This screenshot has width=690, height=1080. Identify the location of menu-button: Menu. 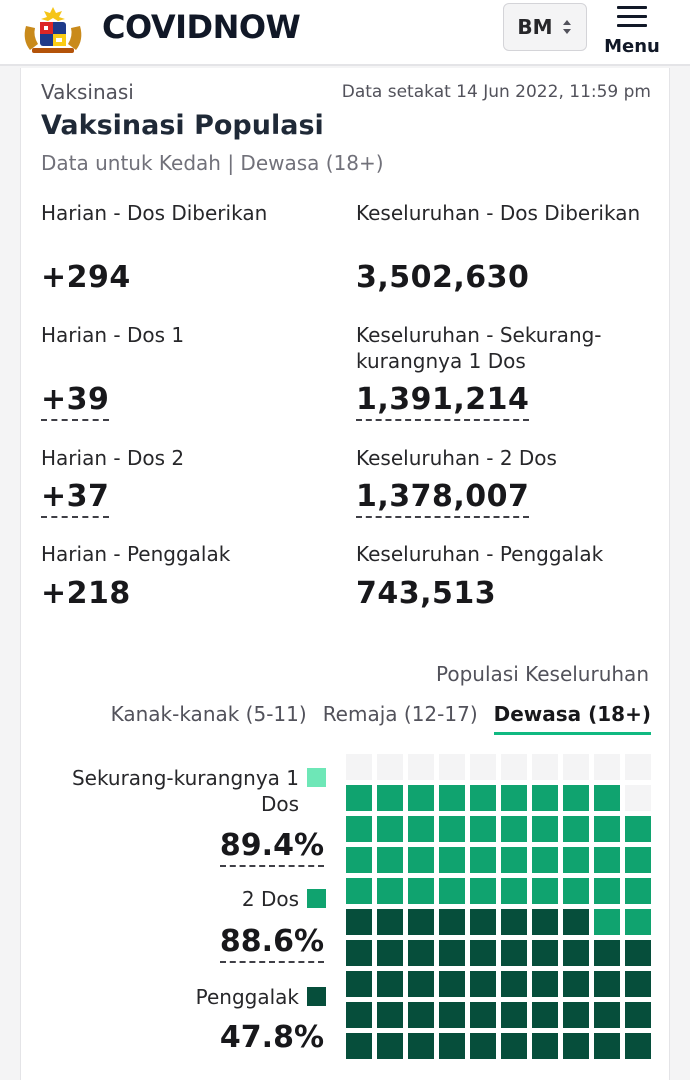
(632, 32).